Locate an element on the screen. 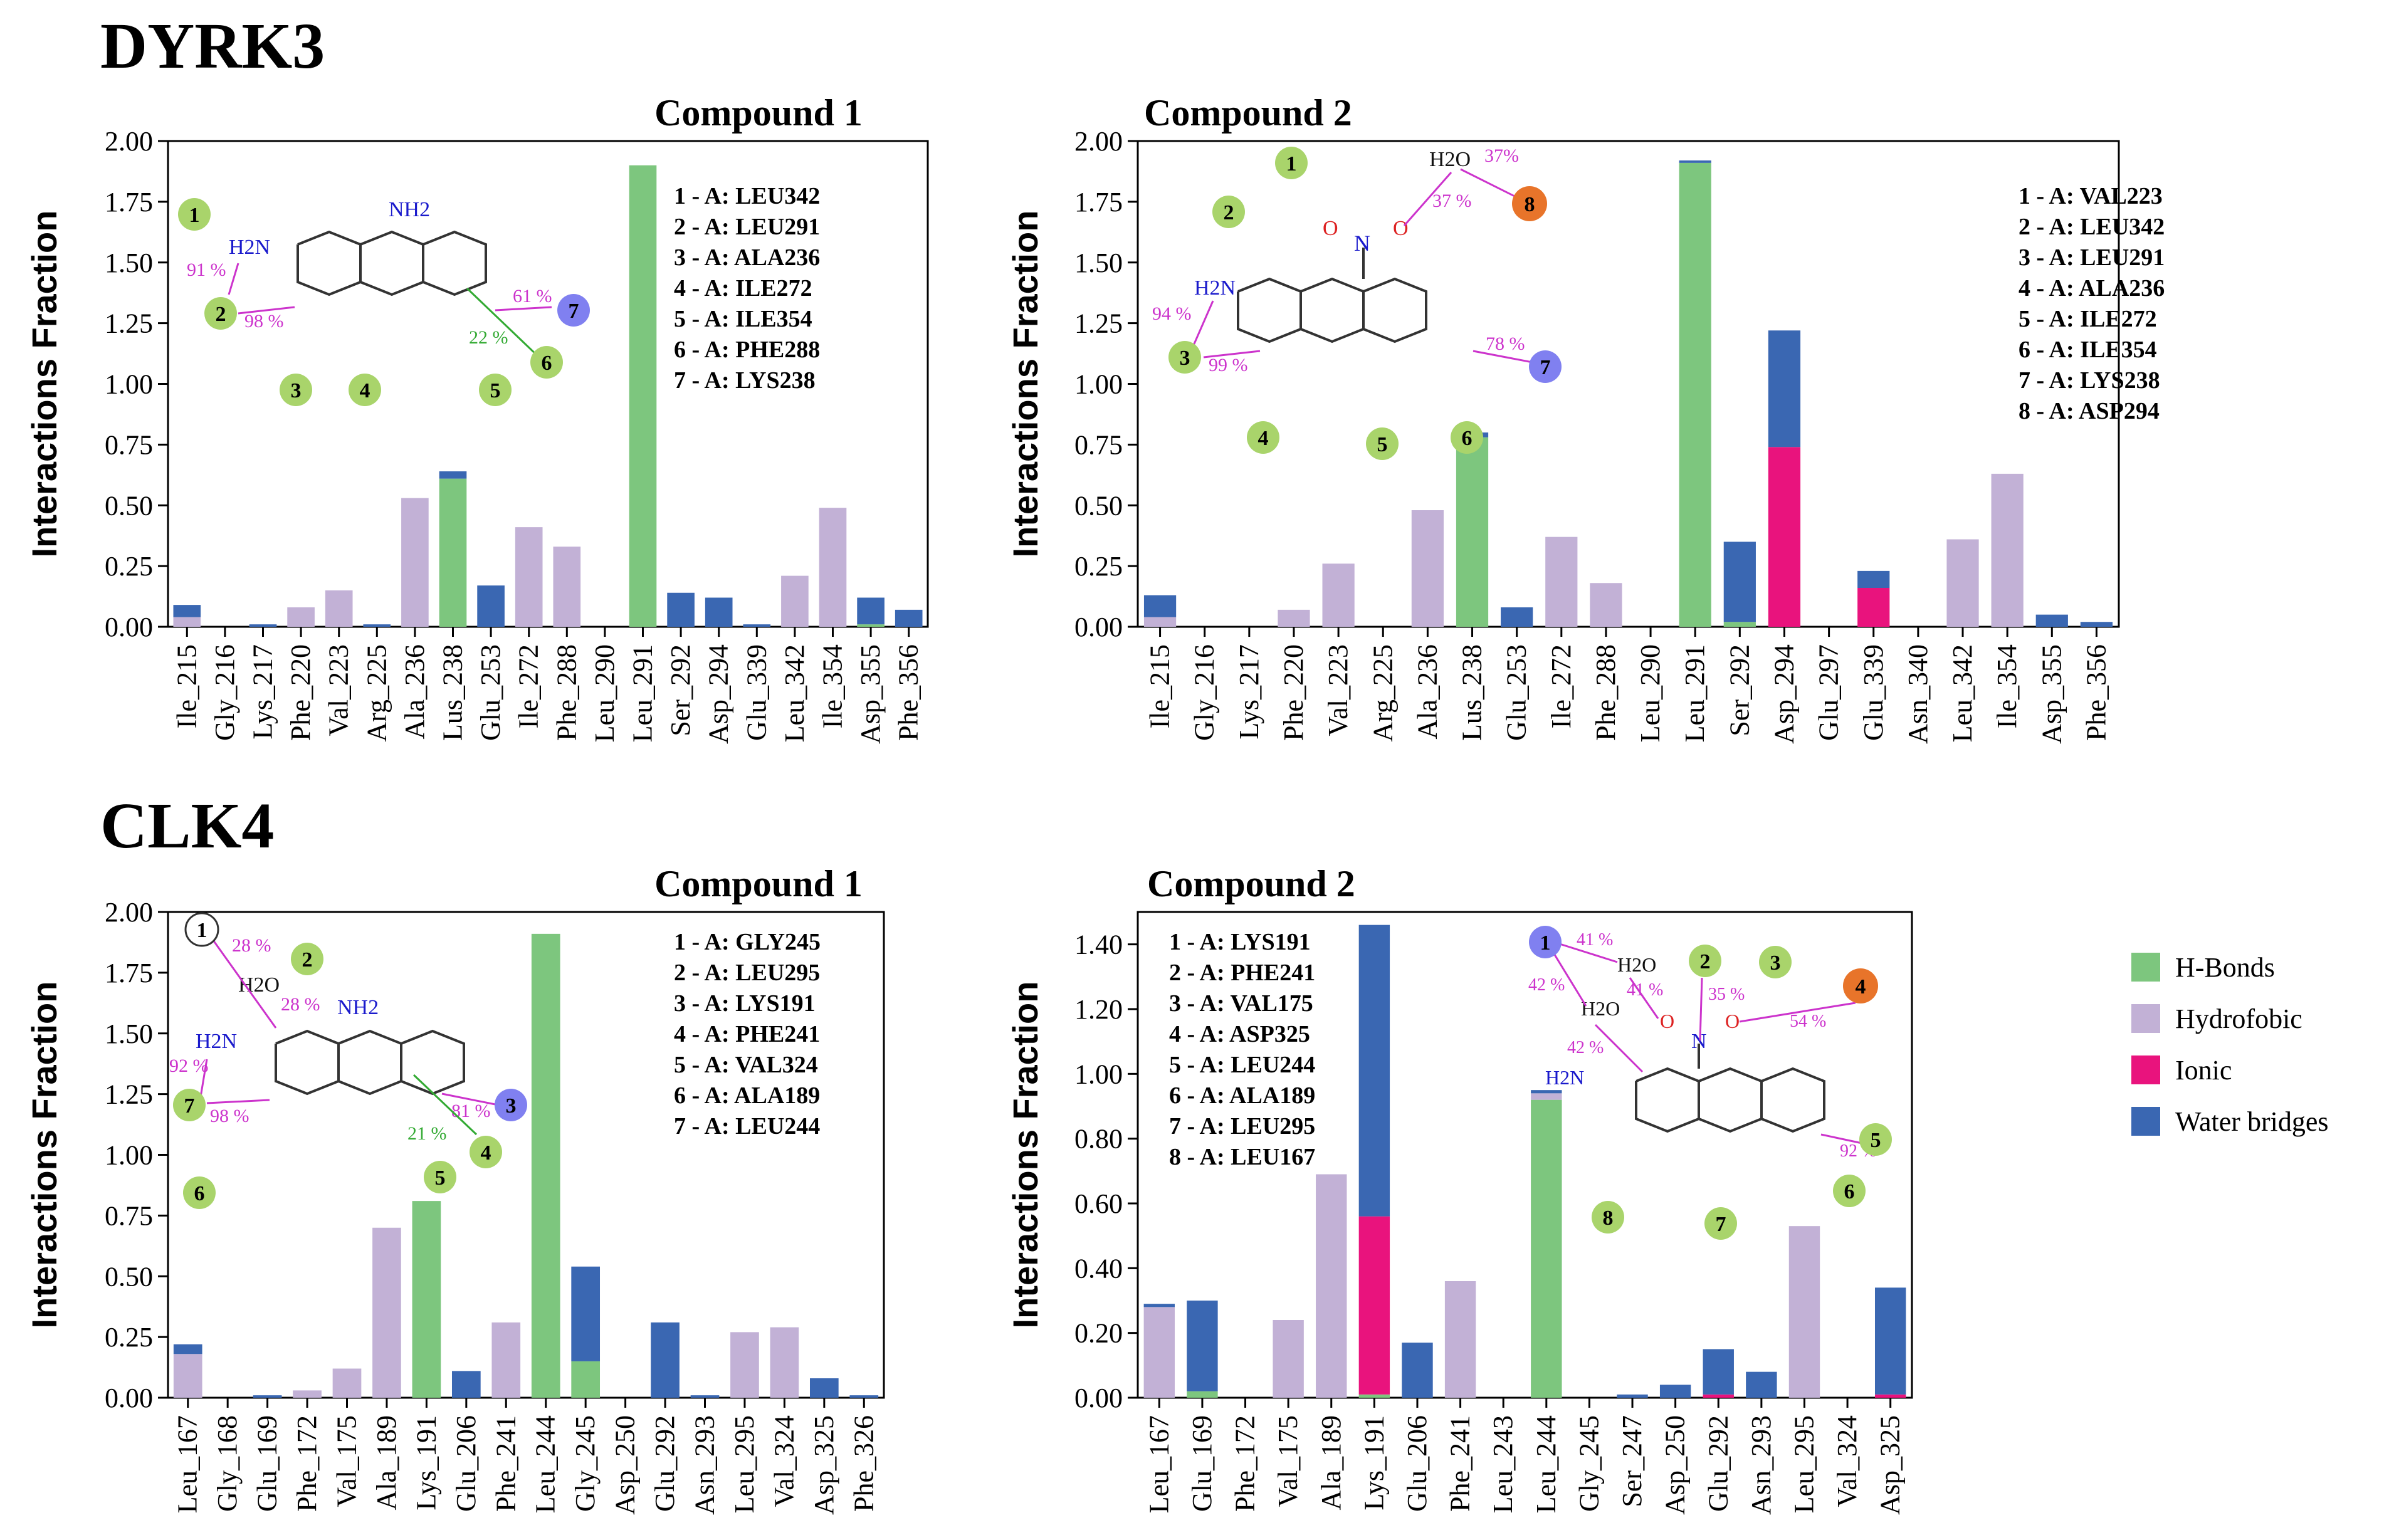 The width and height of the screenshot is (2394, 1540). y-tick-label: 0.20 is located at coordinates (1098, 1333).